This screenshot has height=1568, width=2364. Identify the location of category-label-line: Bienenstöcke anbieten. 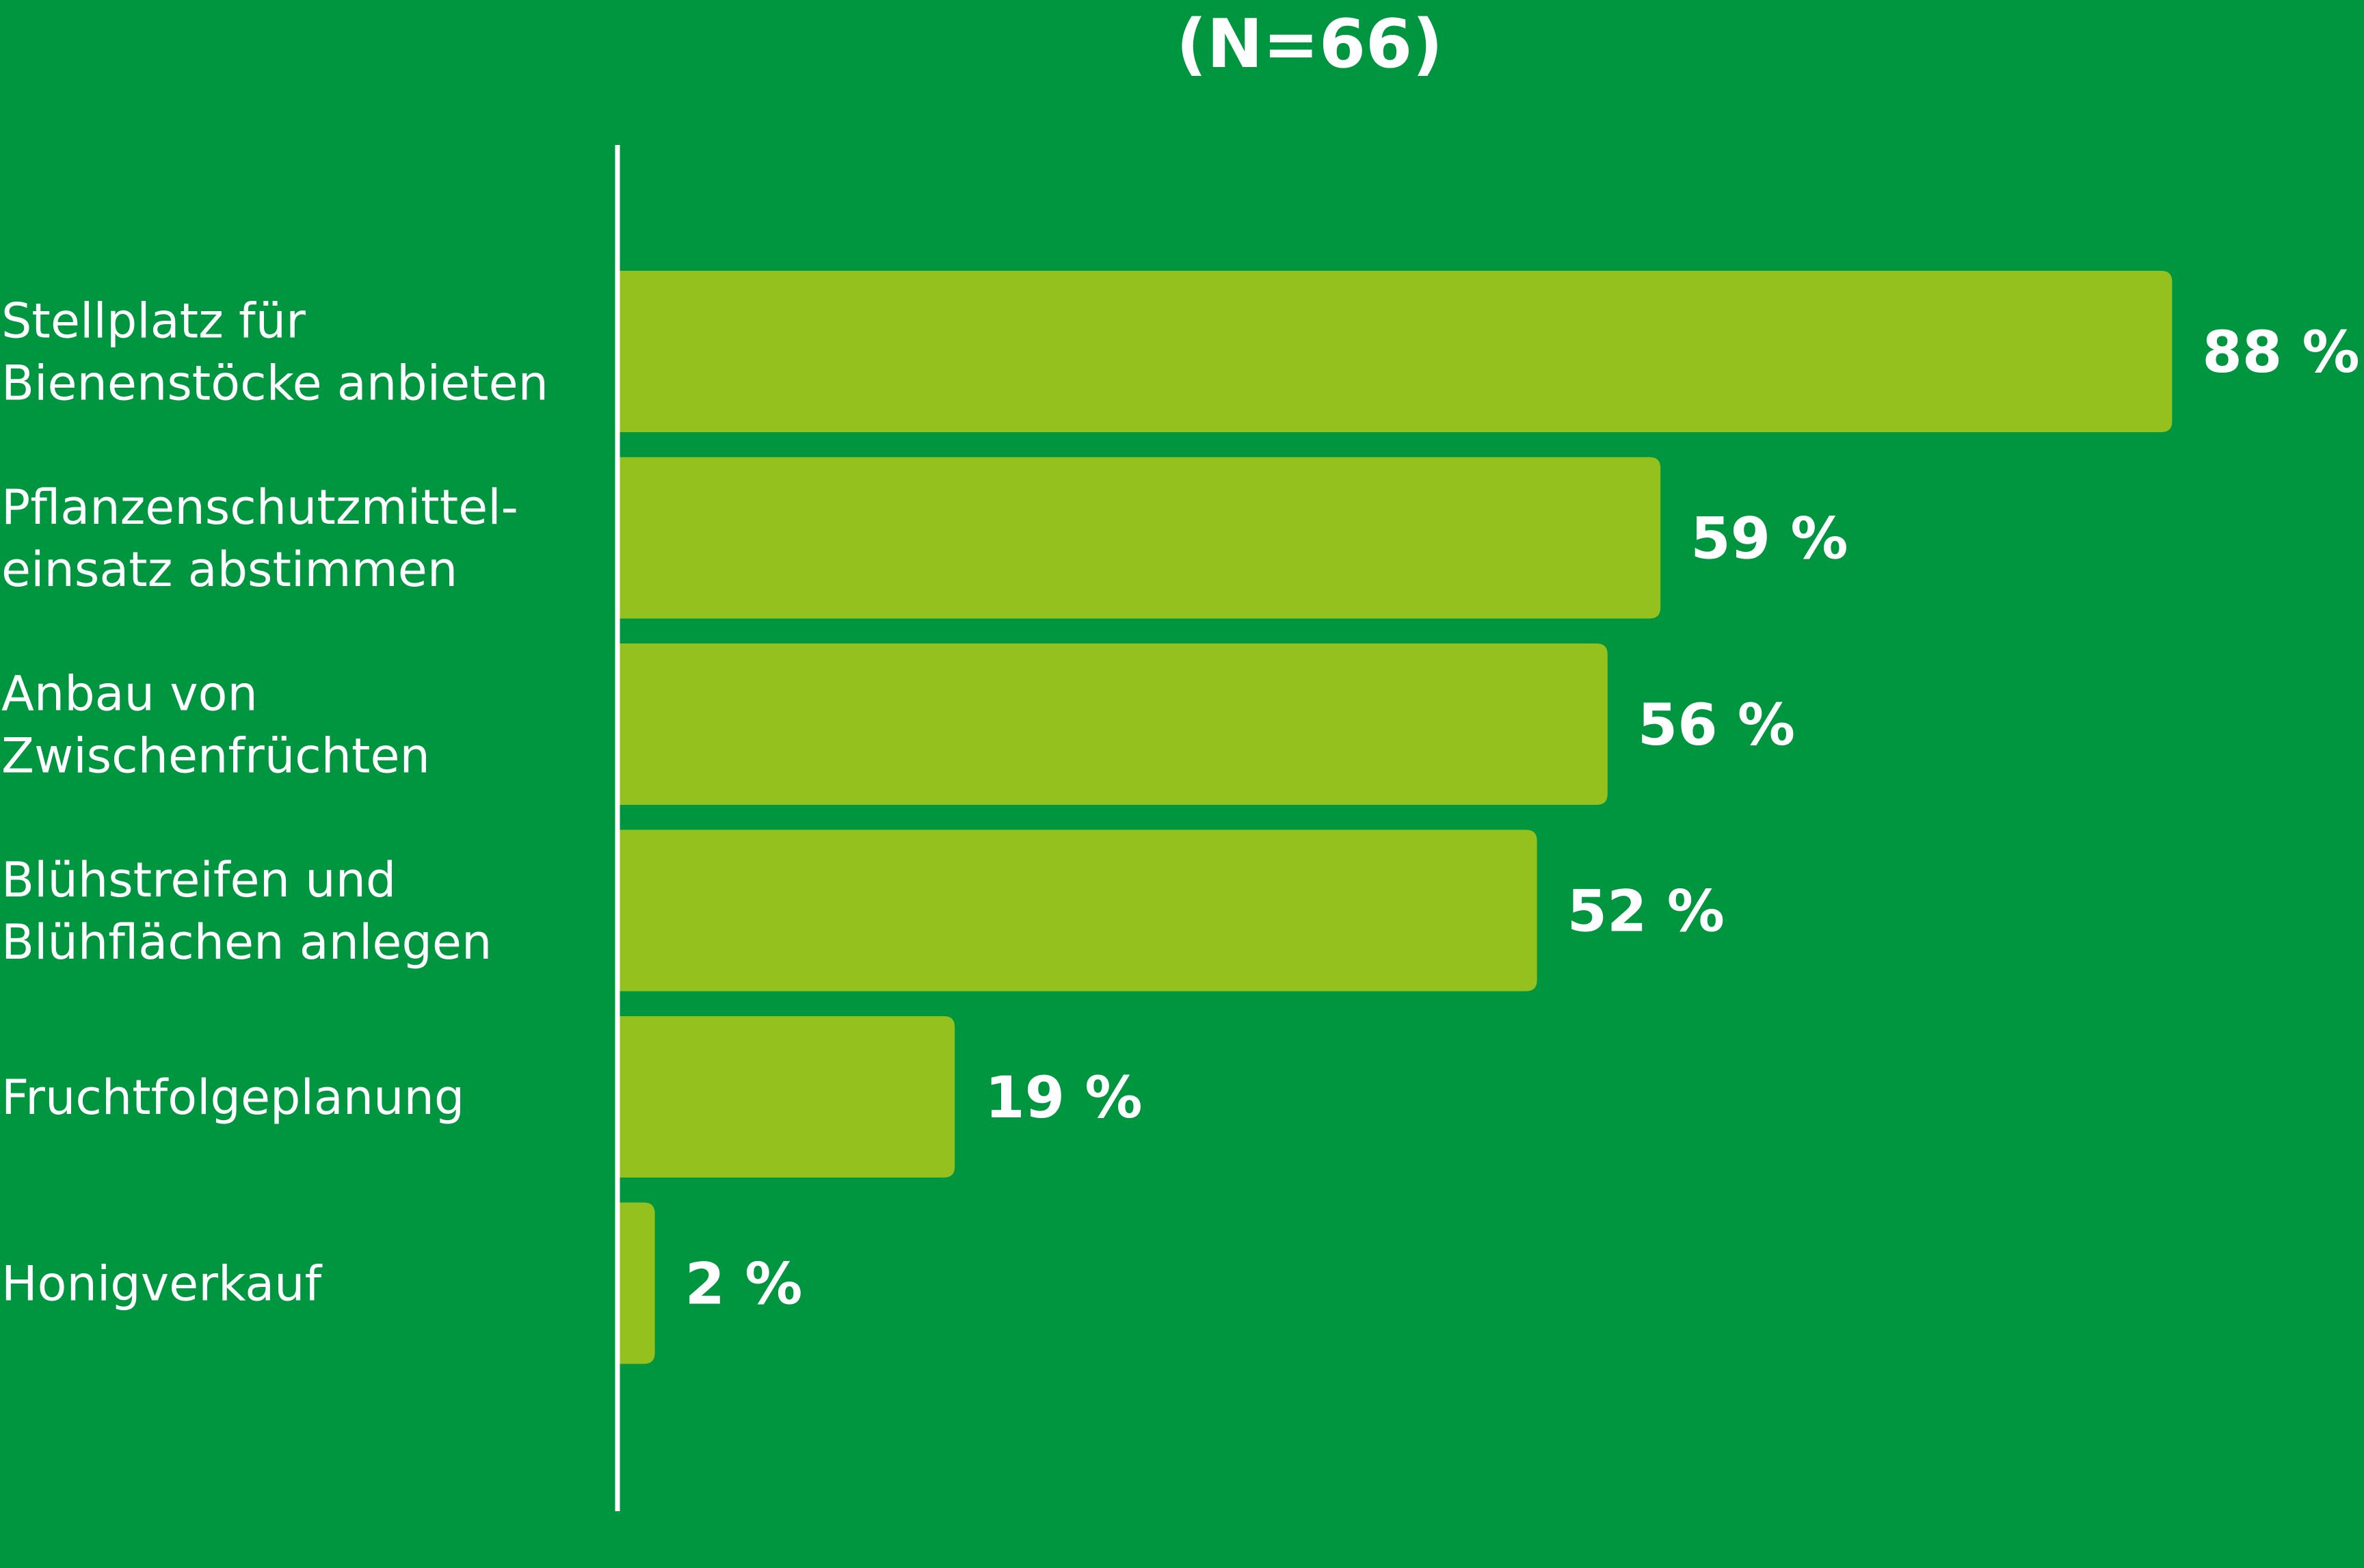
(274, 384).